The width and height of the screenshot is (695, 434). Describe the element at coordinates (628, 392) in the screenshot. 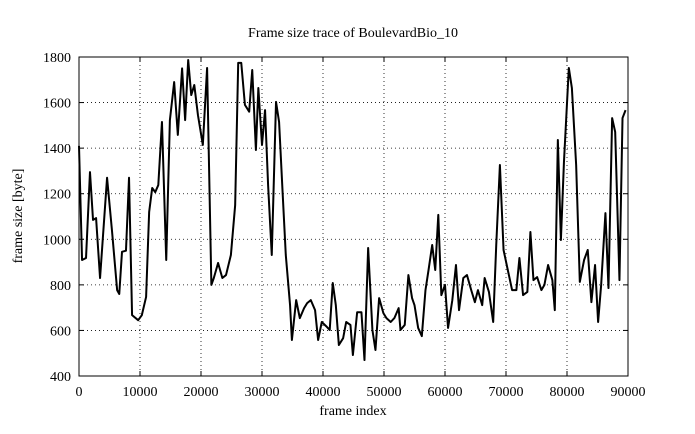

I see `x-tick-label: 90000` at that location.